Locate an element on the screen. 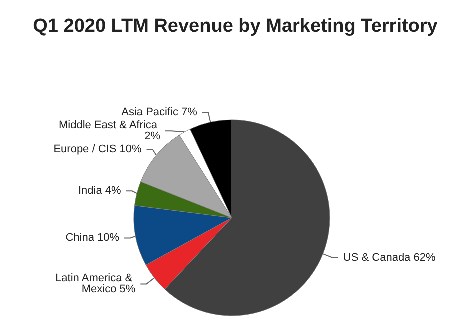 This screenshot has height=332, width=471. data-label: 2% is located at coordinates (152, 136).